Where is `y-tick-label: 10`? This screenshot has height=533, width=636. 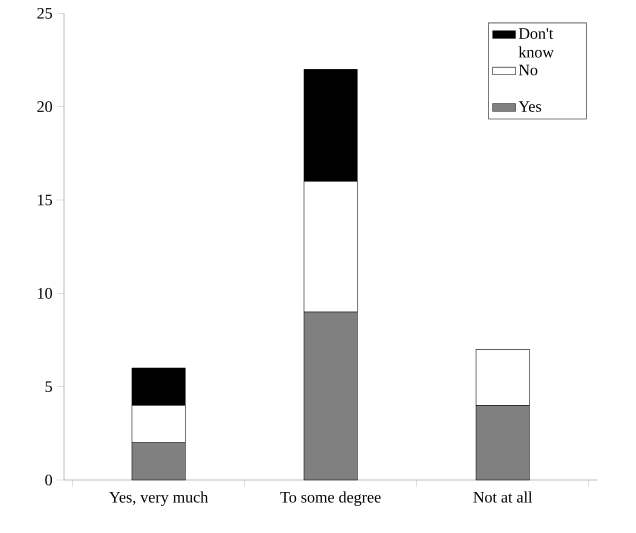
y-tick-label: 10 is located at coordinates (45, 293).